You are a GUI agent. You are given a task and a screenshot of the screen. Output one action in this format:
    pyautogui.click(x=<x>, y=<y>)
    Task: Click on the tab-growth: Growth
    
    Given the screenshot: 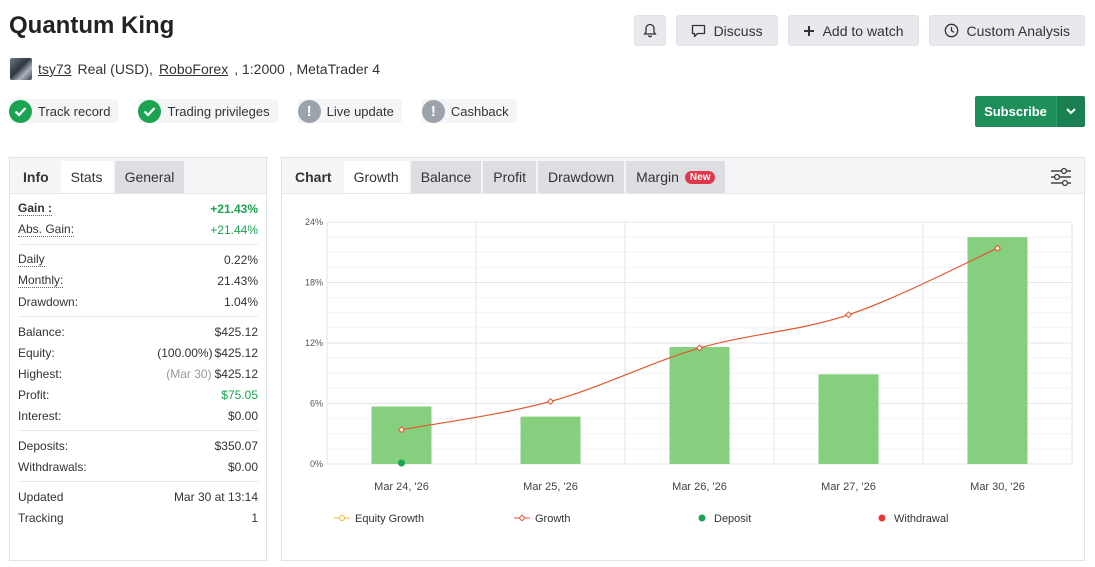 What is the action you would take?
    pyautogui.click(x=376, y=177)
    